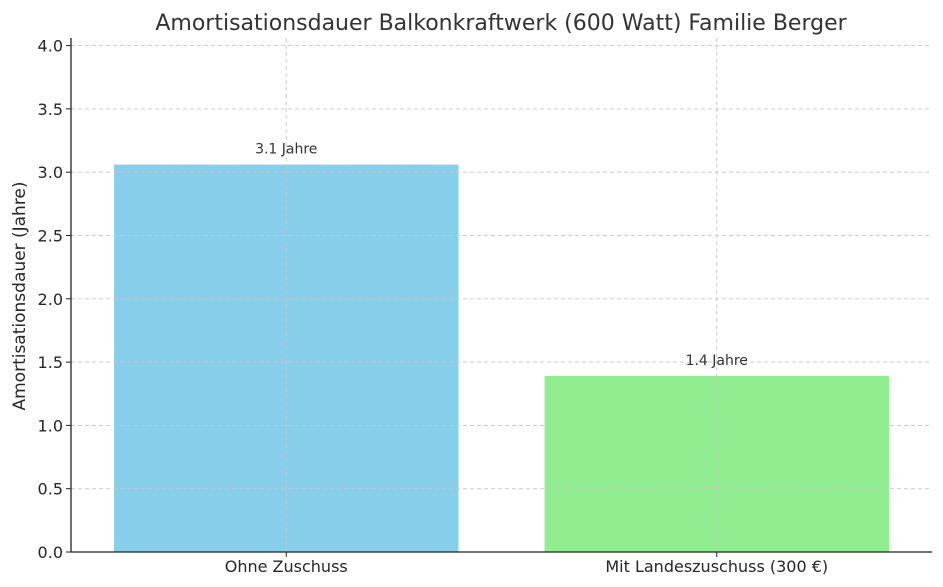 This screenshot has width=943, height=587. What do you see at coordinates (50, 425) in the screenshot?
I see `y-tick-label: 1.0` at bounding box center [50, 425].